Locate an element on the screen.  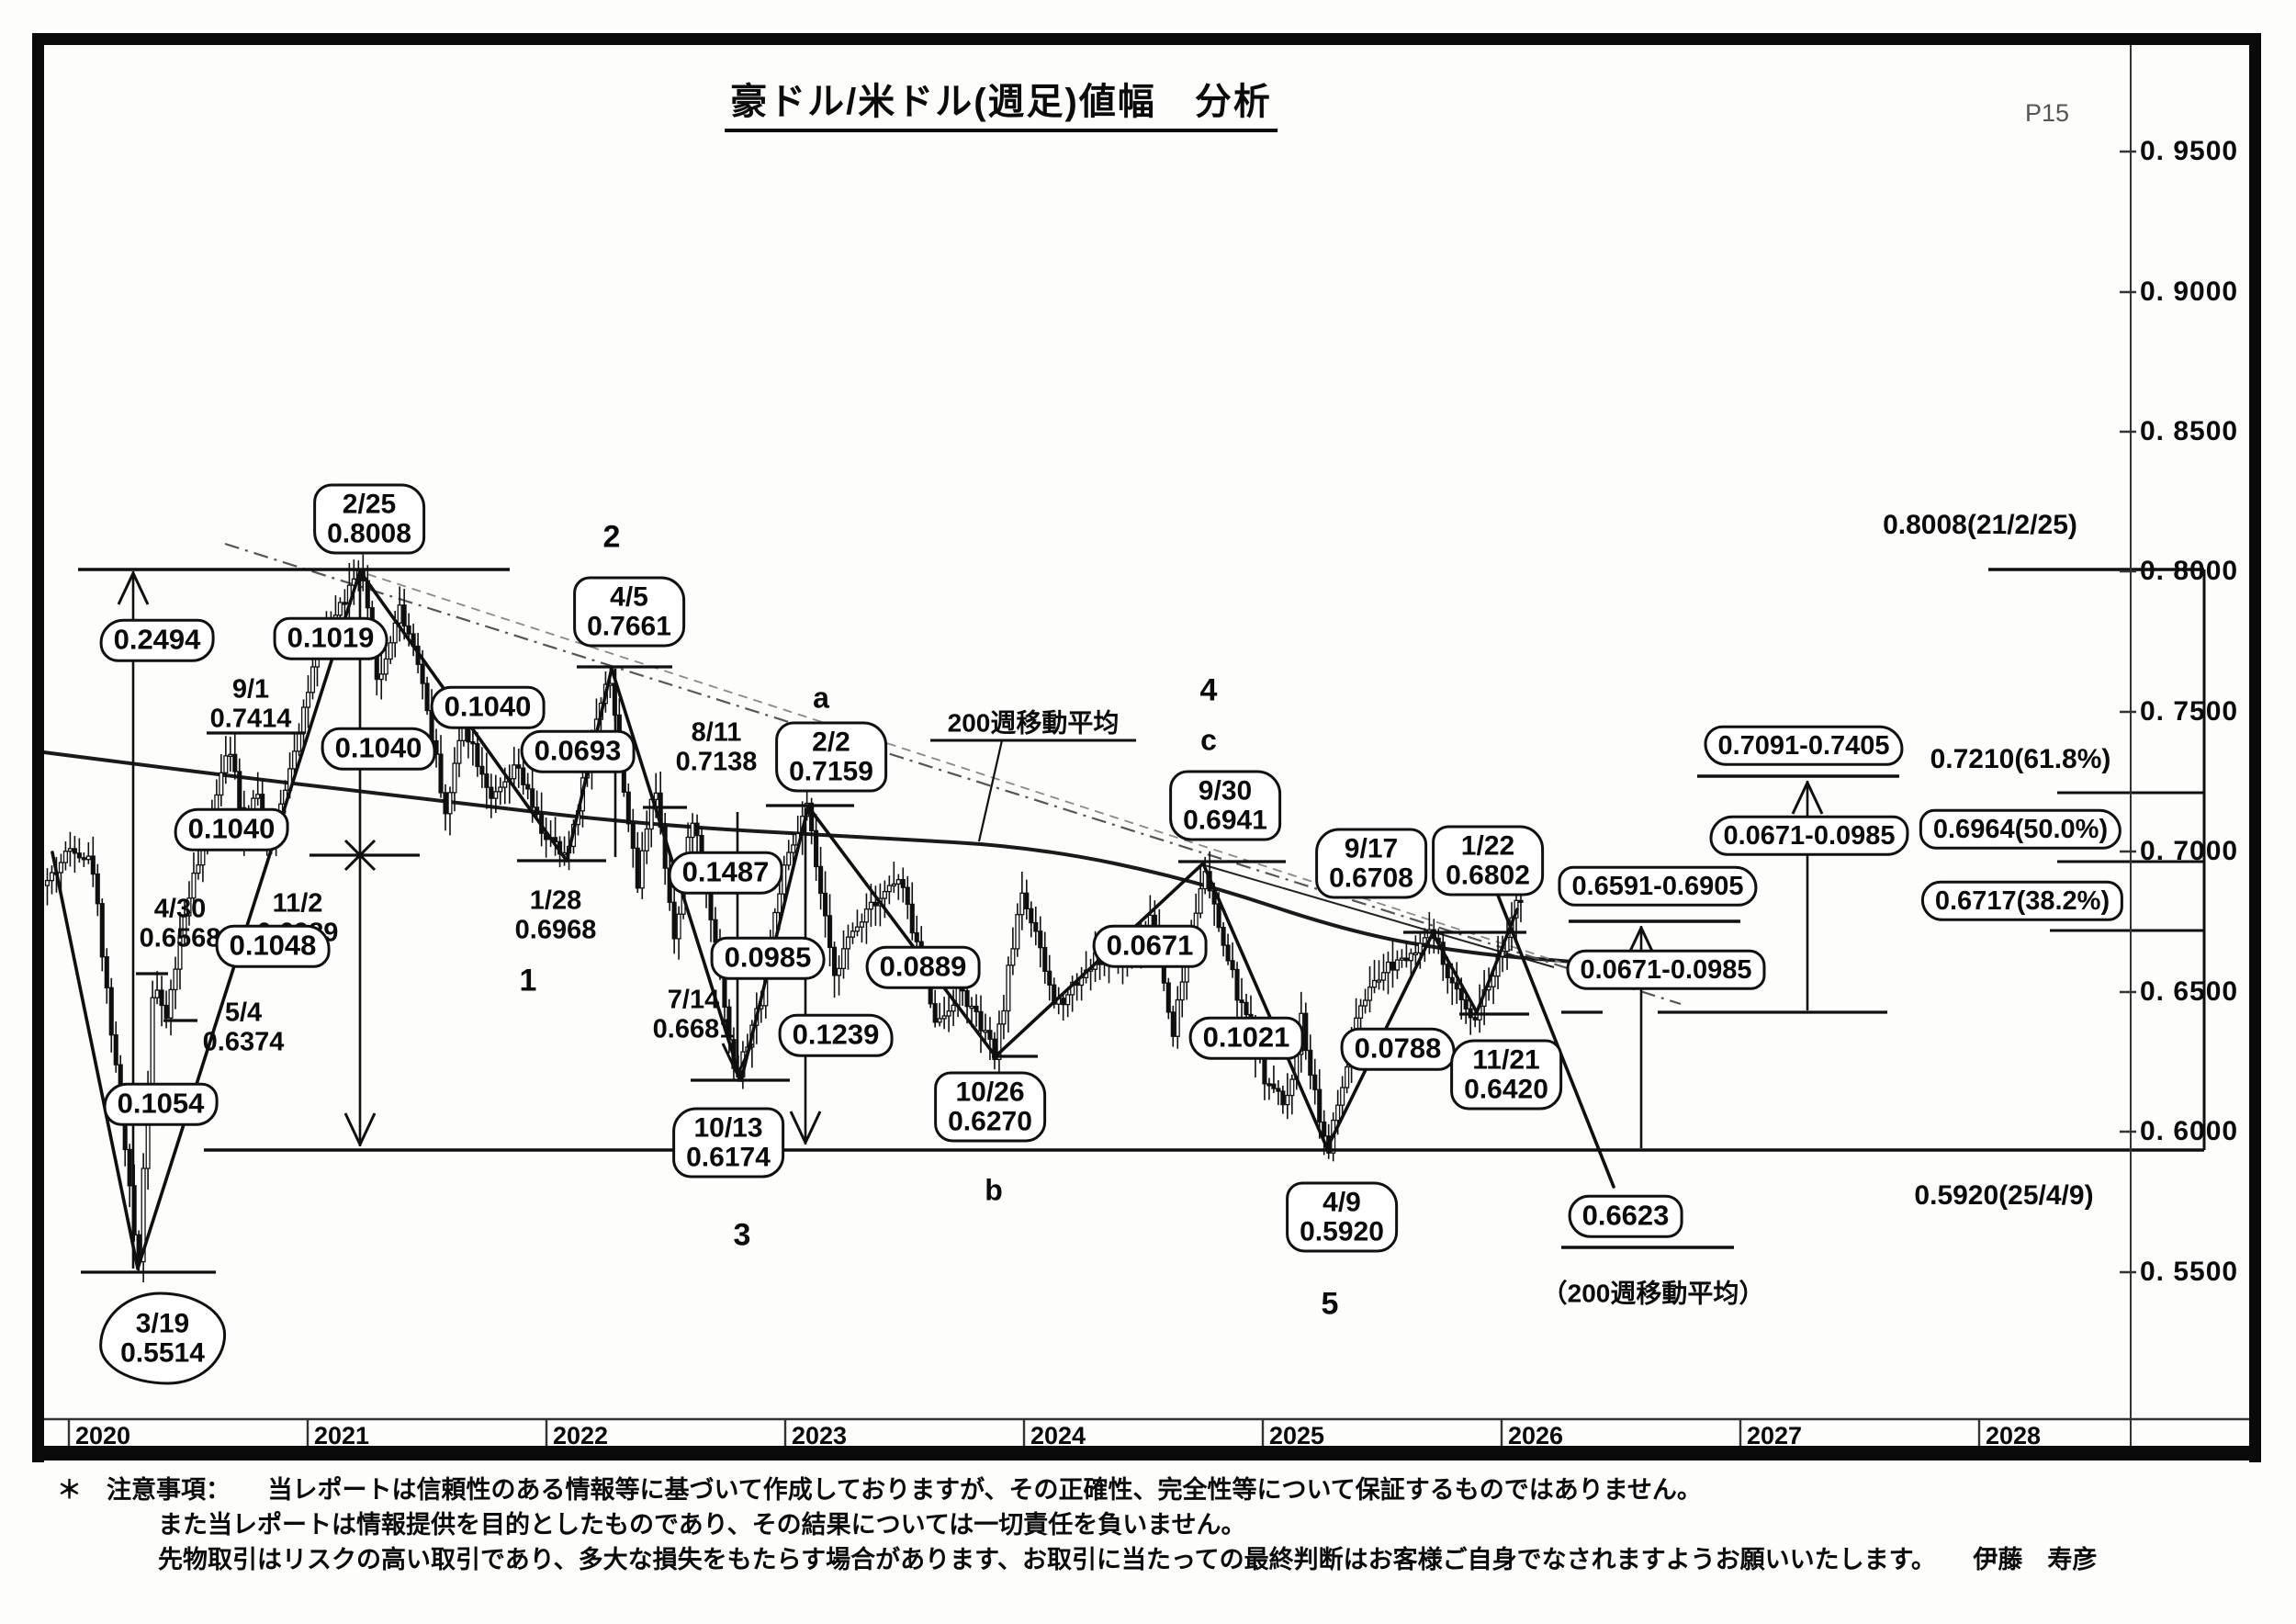
price-bubble: 0.0985 is located at coordinates (768, 958).